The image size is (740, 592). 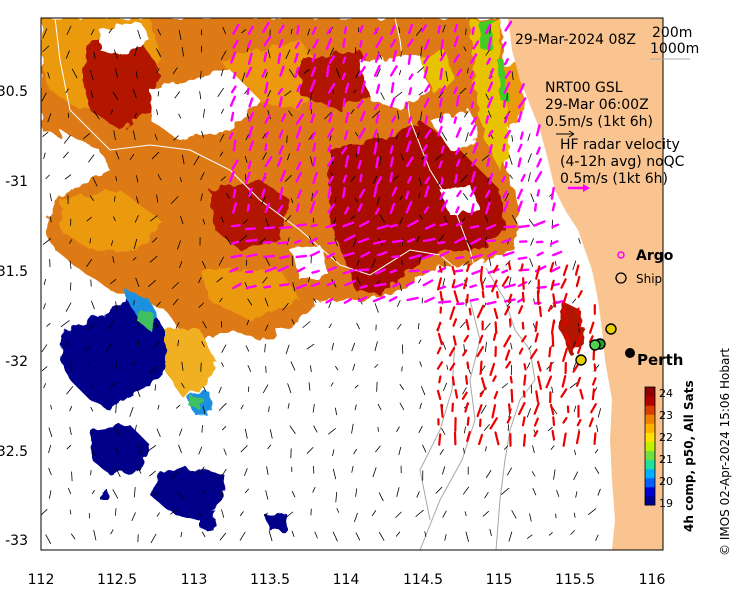 I want to click on x-tick-label: 116, so click(x=652, y=580).